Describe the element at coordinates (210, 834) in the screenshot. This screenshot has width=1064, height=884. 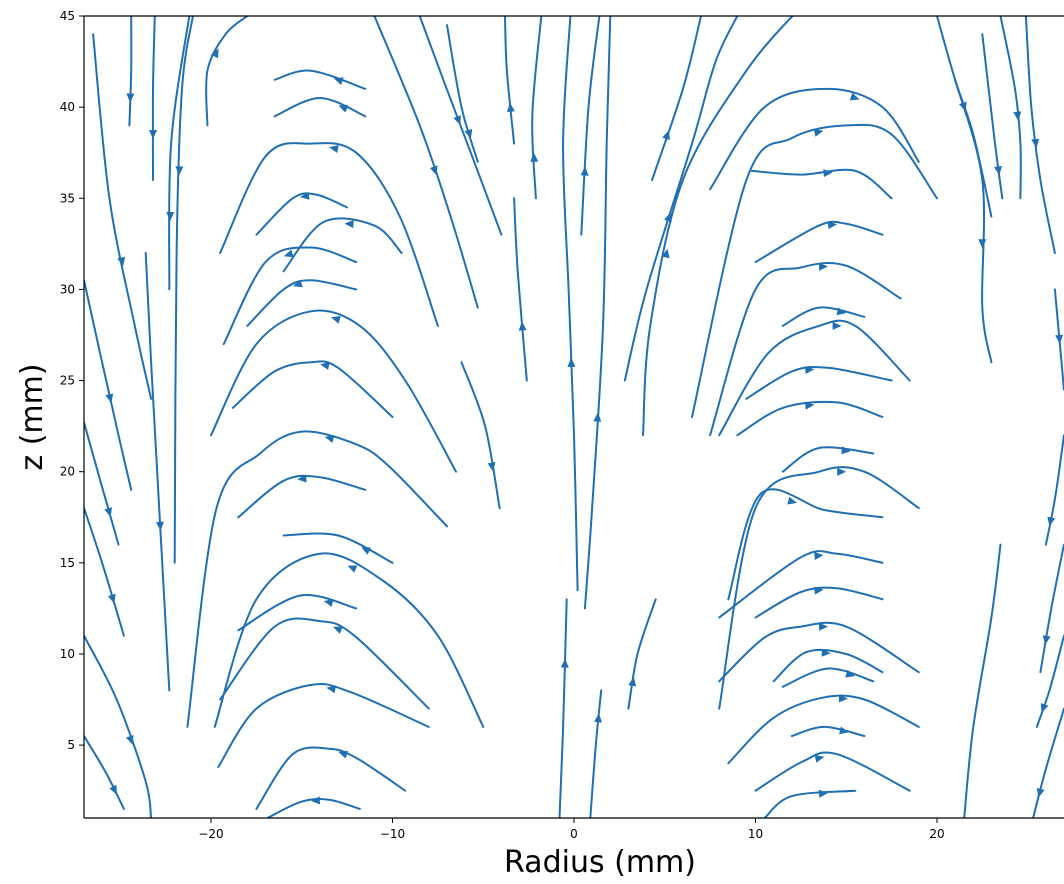
I see `x-tick-label: −20` at that location.